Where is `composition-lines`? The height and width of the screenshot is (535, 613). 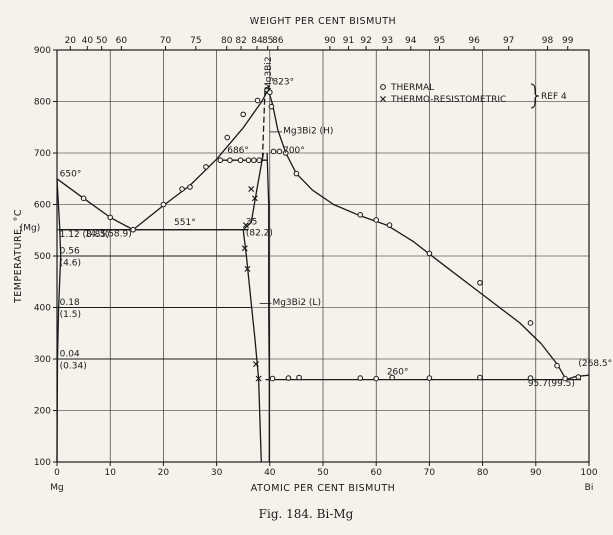
composition-lines is located at coordinates (157, 294).